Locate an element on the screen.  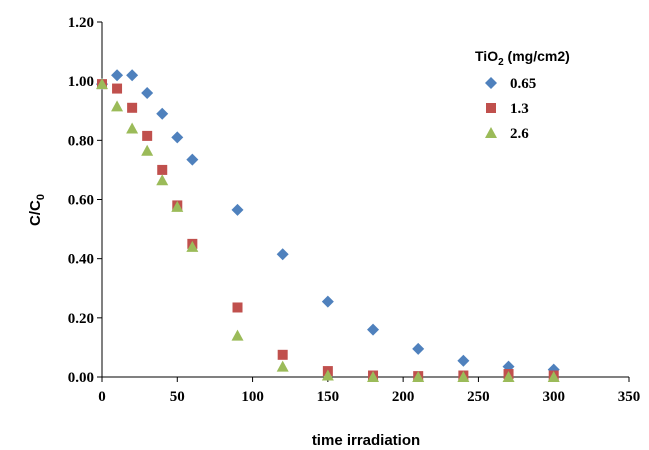
legend-label: 1.3 is located at coordinates (519, 109).